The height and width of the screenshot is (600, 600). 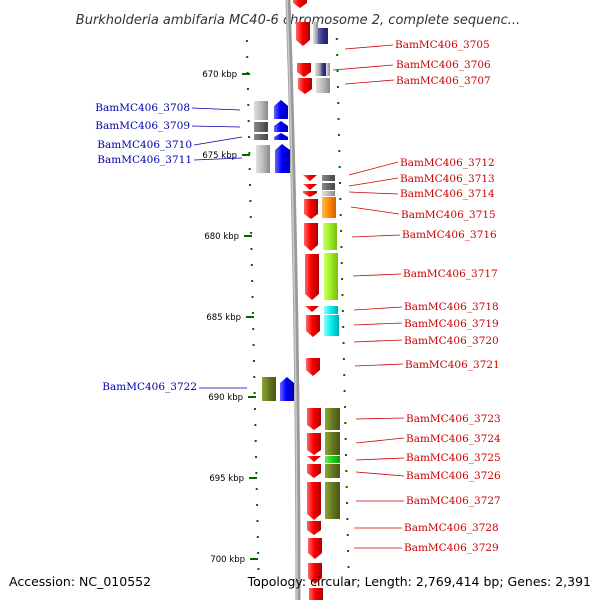 What do you see at coordinates (453, 439) in the screenshot?
I see `gene-label-BamMC406_3724: BamMC406_3724` at bounding box center [453, 439].